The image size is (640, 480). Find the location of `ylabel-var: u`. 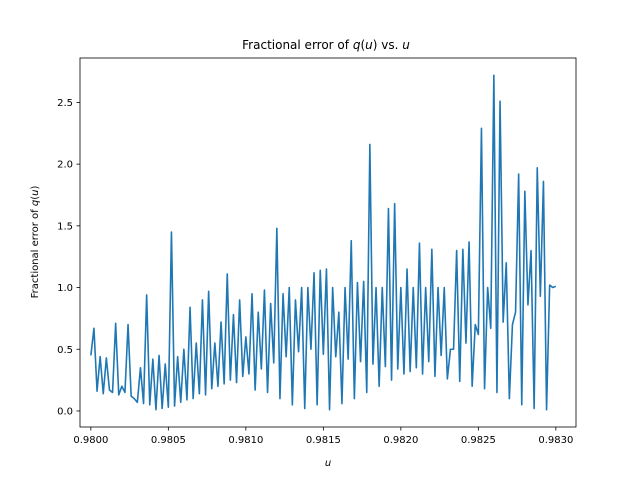

ylabel-var: u is located at coordinates (35, 193).